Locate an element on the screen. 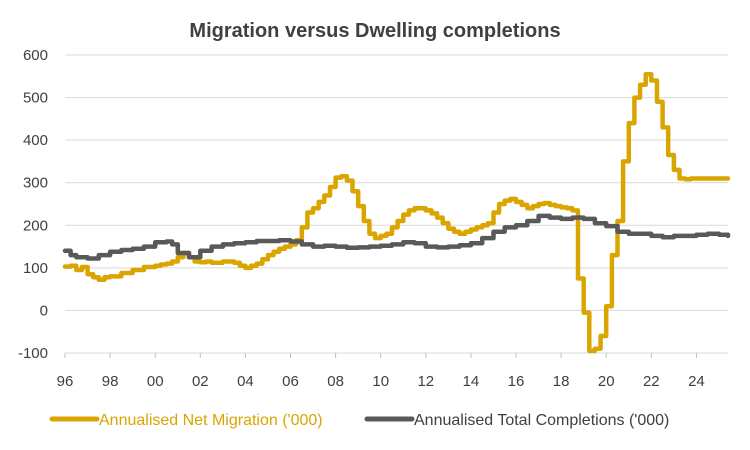 The image size is (750, 450). x-tick-label: 16 is located at coordinates (516, 381).